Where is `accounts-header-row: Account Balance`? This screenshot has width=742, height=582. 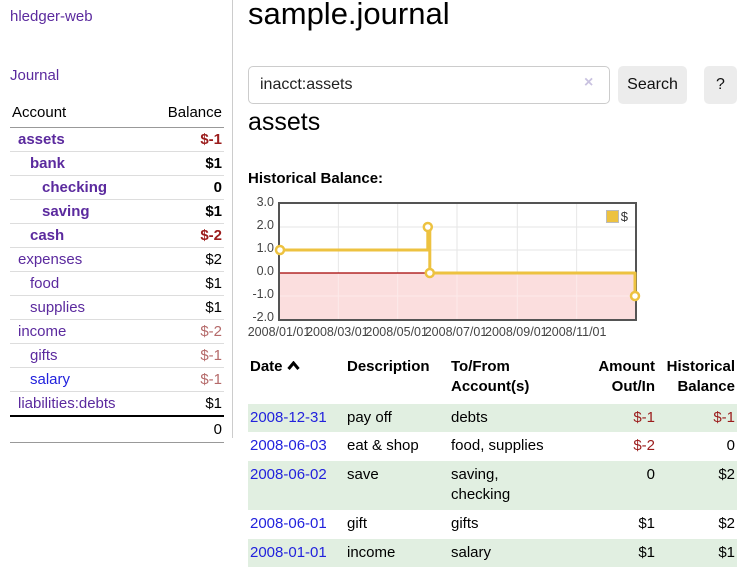
accounts-header-row: Account Balance is located at coordinates (117, 114).